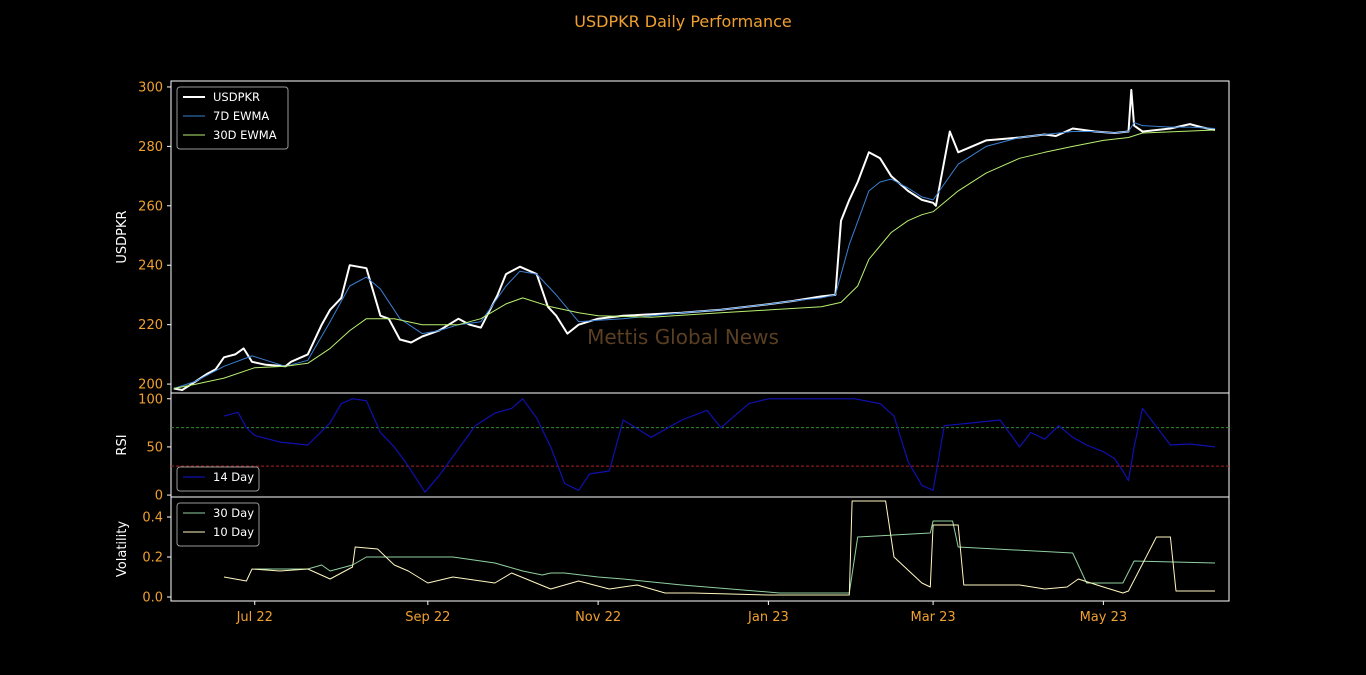 This screenshot has width=1366, height=675. I want to click on y-tick-label: 240, so click(150, 266).